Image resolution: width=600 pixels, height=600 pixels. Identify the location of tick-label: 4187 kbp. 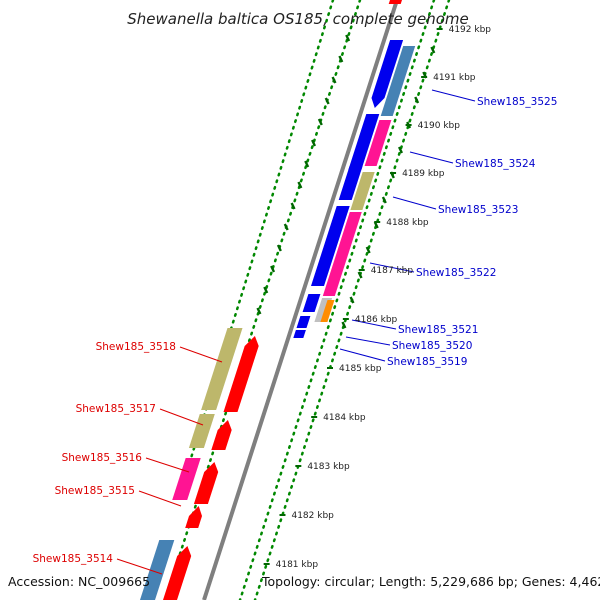
(392, 271).